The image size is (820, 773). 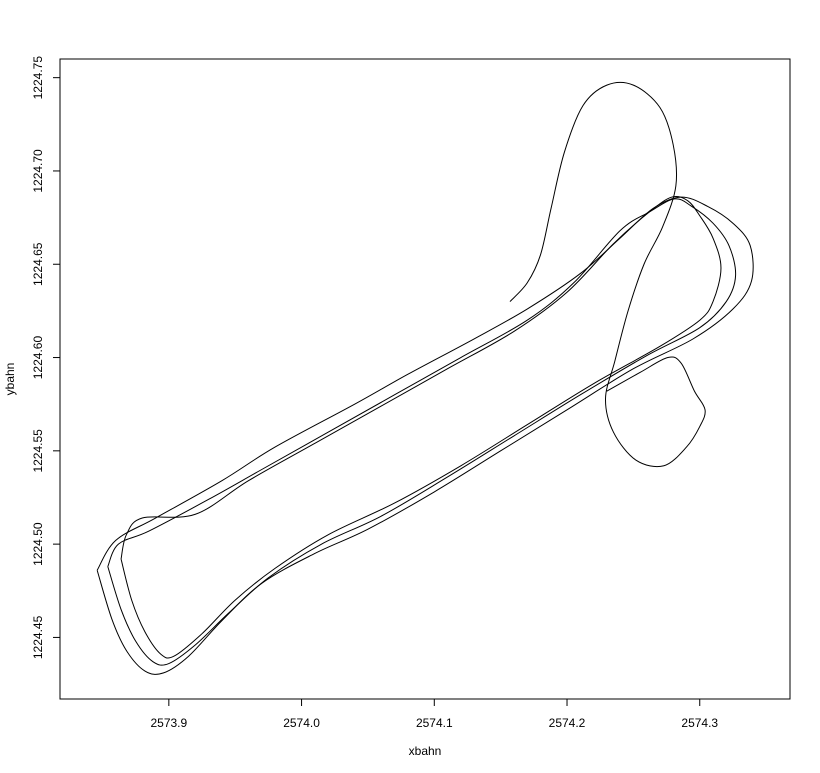 I want to click on y-tick-label: 1224.60, so click(x=38, y=358).